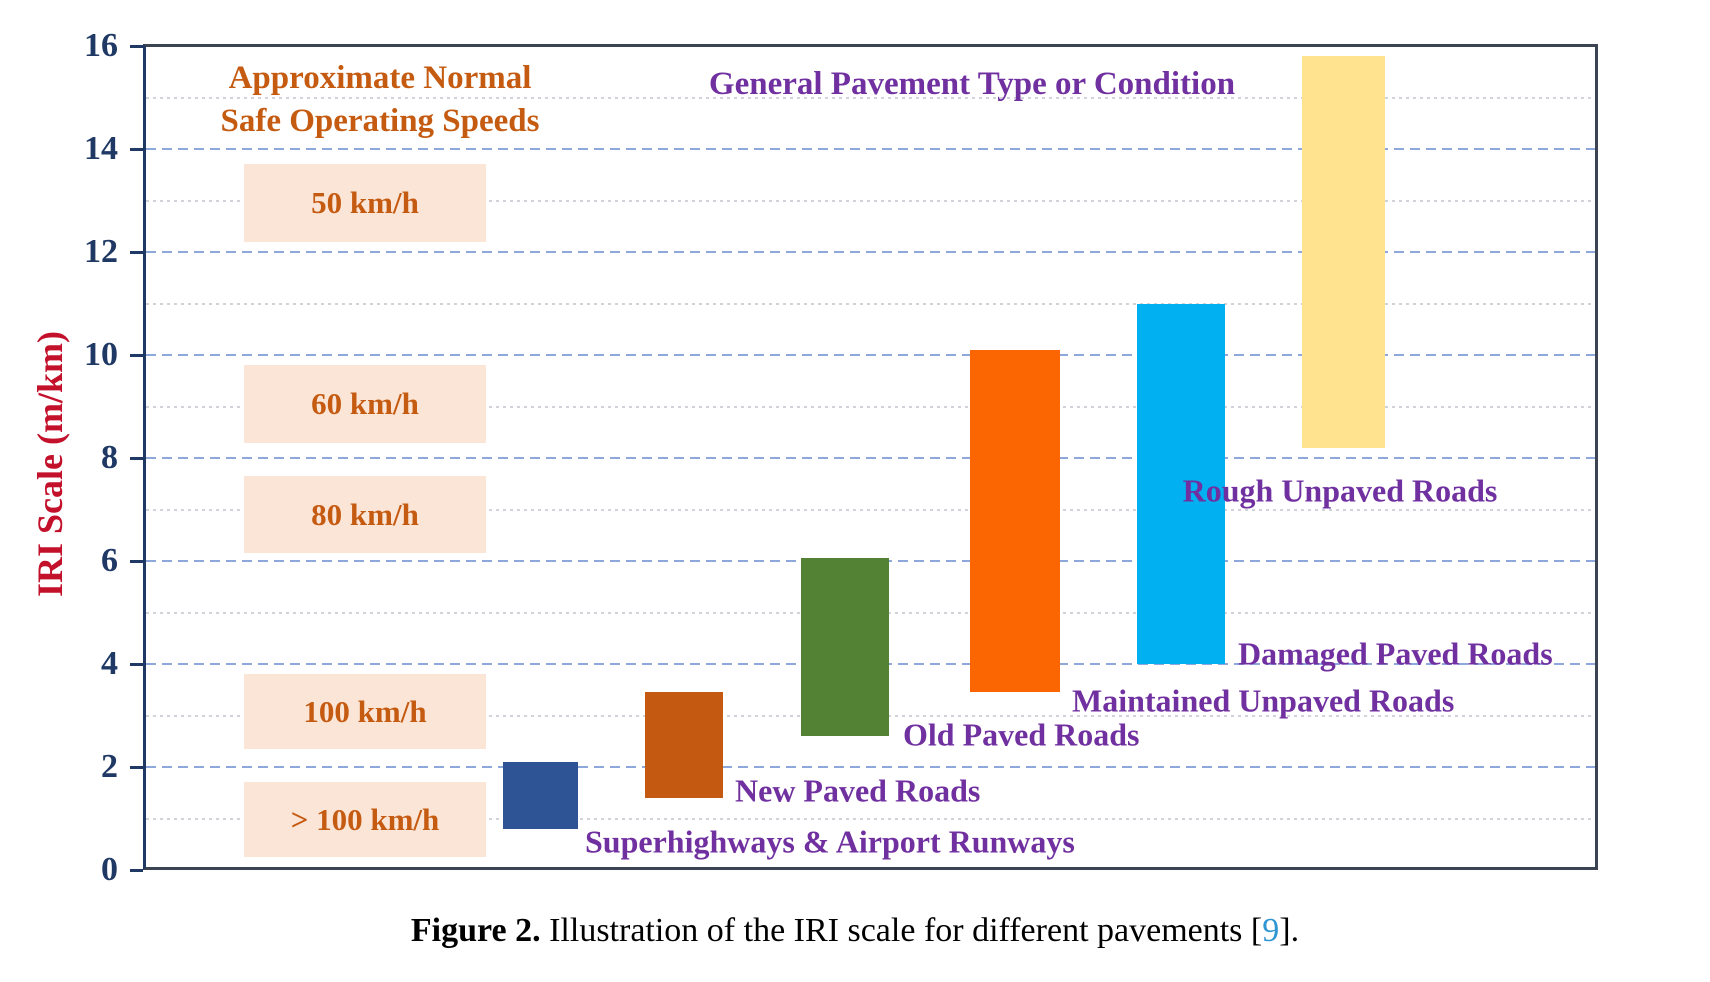 This screenshot has width=1710, height=982. Describe the element at coordinates (475, 930) in the screenshot. I see `figure-caption-label: Figure 2.` at that location.